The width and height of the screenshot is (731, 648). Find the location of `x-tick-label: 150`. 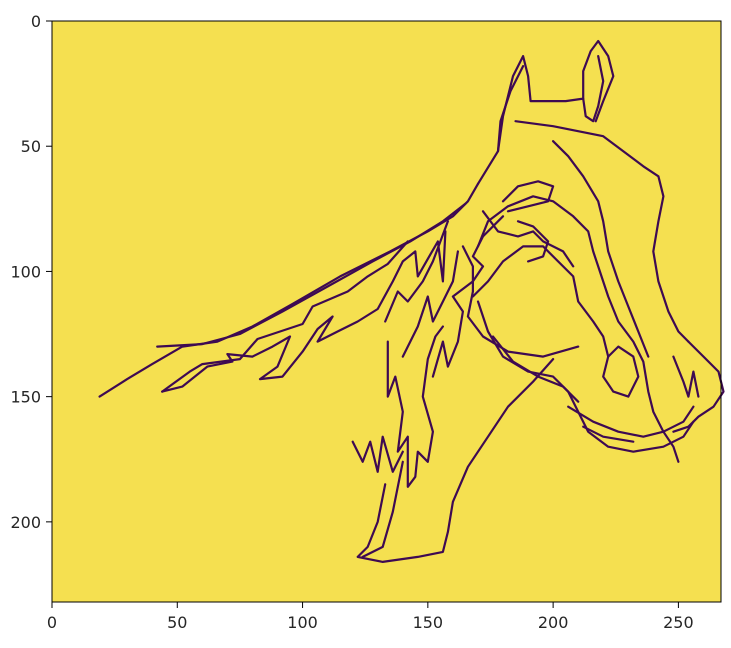

x-tick-label: 150 is located at coordinates (428, 622).